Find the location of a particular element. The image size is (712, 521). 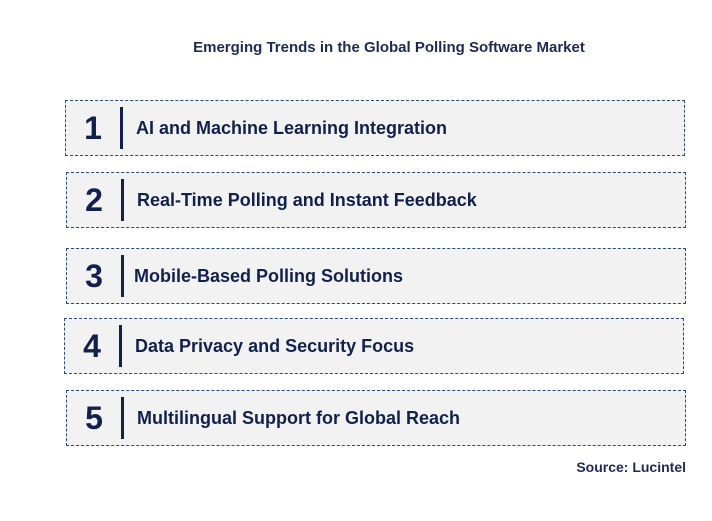

trend-number: 5 is located at coordinates (94, 417).